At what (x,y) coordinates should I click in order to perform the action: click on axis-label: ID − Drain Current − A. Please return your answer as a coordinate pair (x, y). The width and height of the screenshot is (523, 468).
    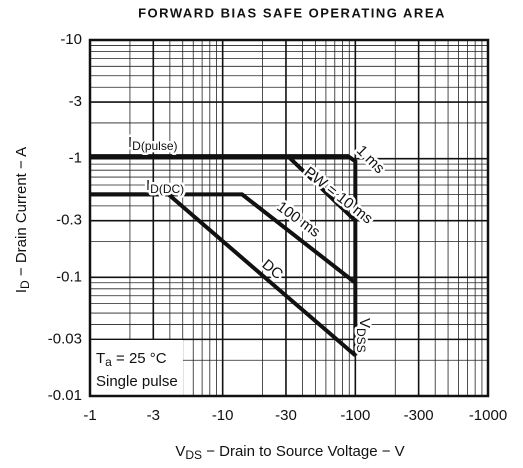
    Looking at the image, I should click on (22, 220).